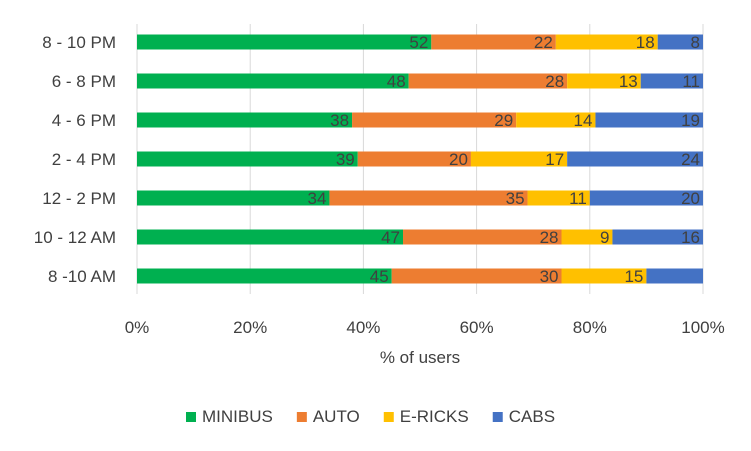 The image size is (751, 451). What do you see at coordinates (418, 42) in the screenshot?
I see `data-label: 52` at bounding box center [418, 42].